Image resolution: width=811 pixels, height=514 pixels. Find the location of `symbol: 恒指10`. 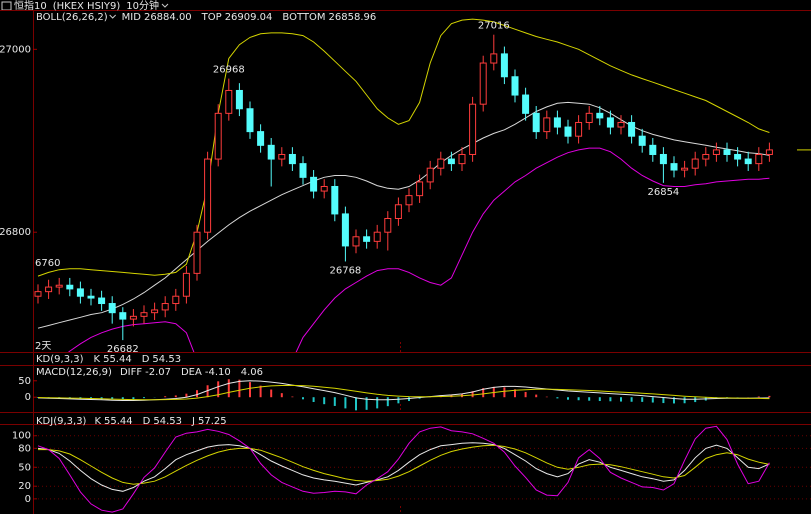

symbol: 恒指10 is located at coordinates (30, 6).